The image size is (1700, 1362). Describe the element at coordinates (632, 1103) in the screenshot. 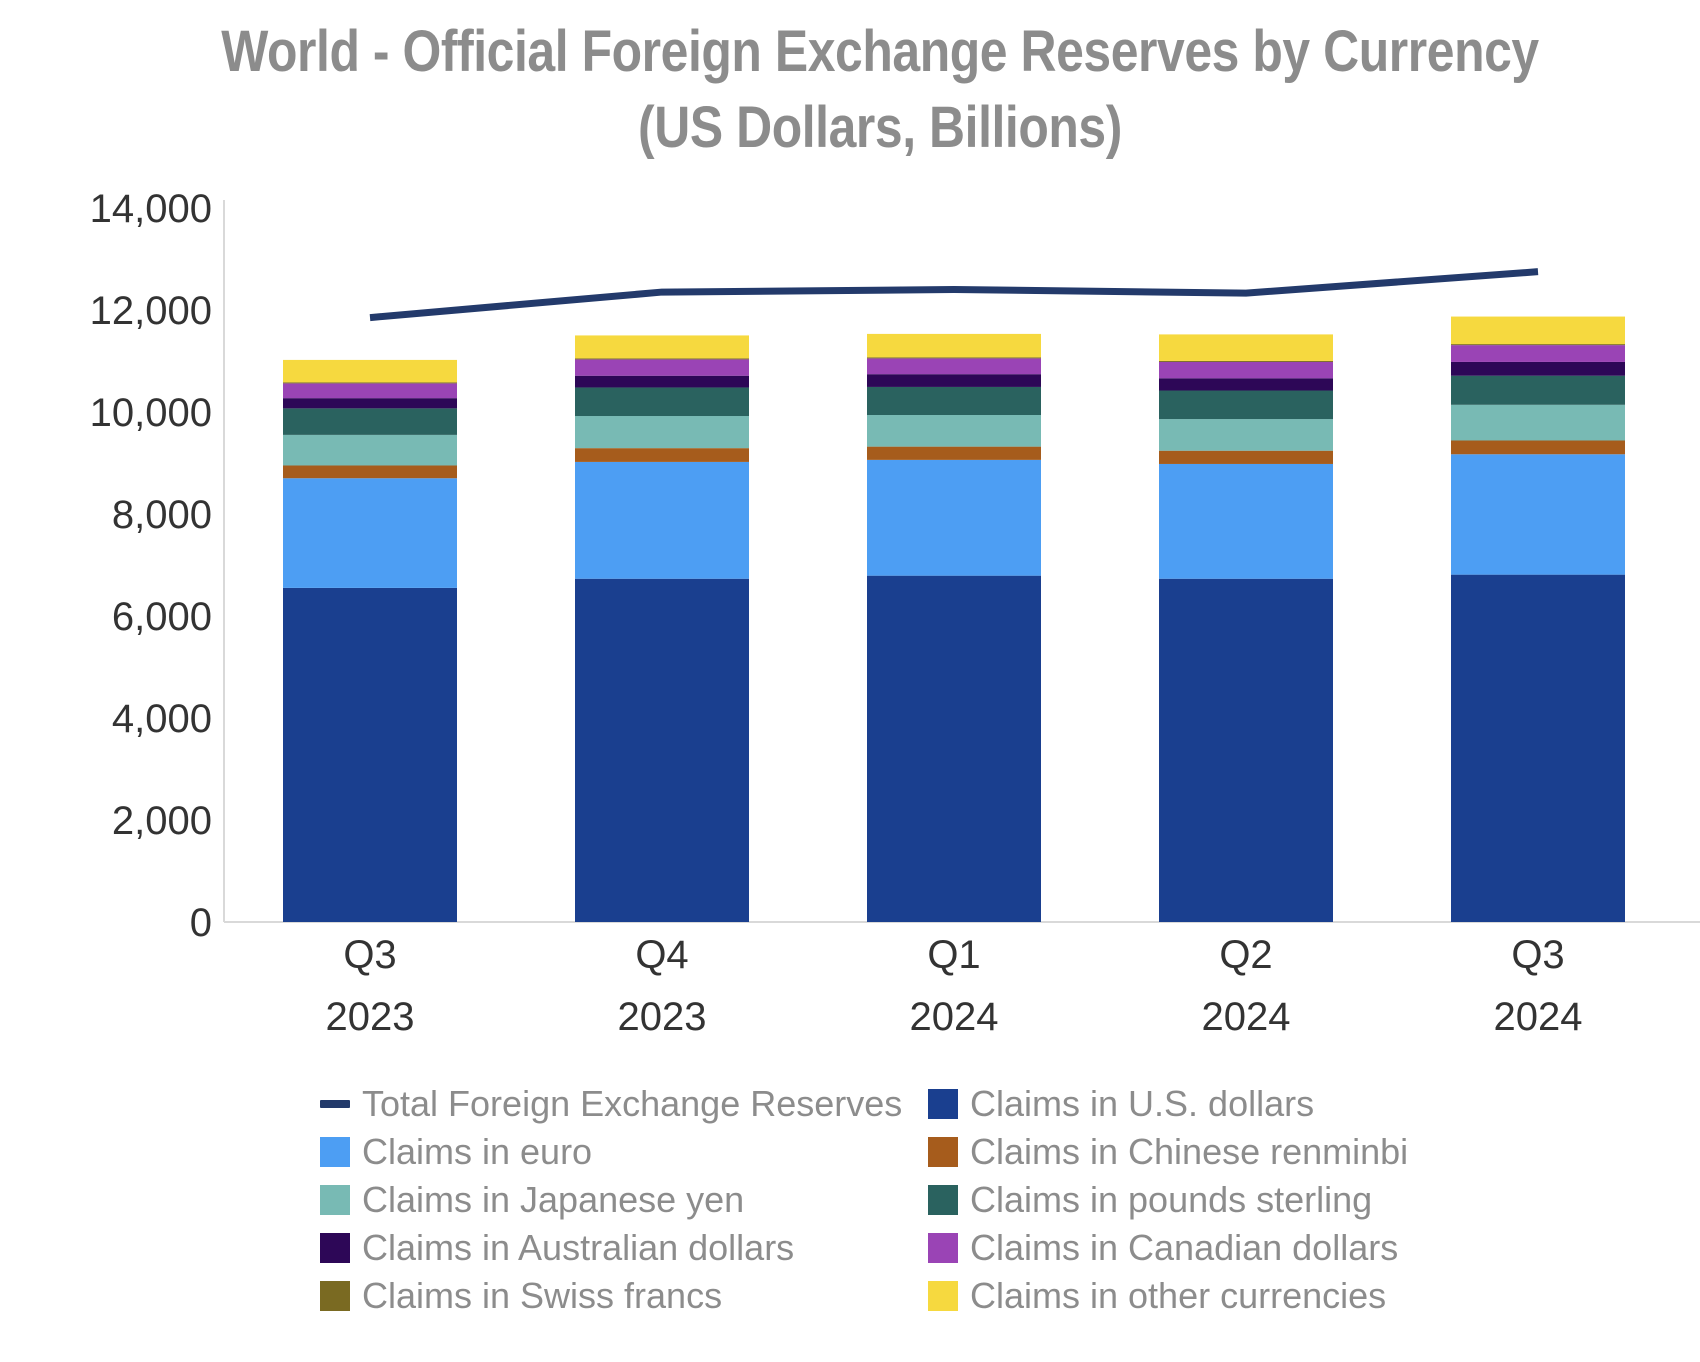

I see `legend-label: Total Foreign Exchange Reserves` at that location.